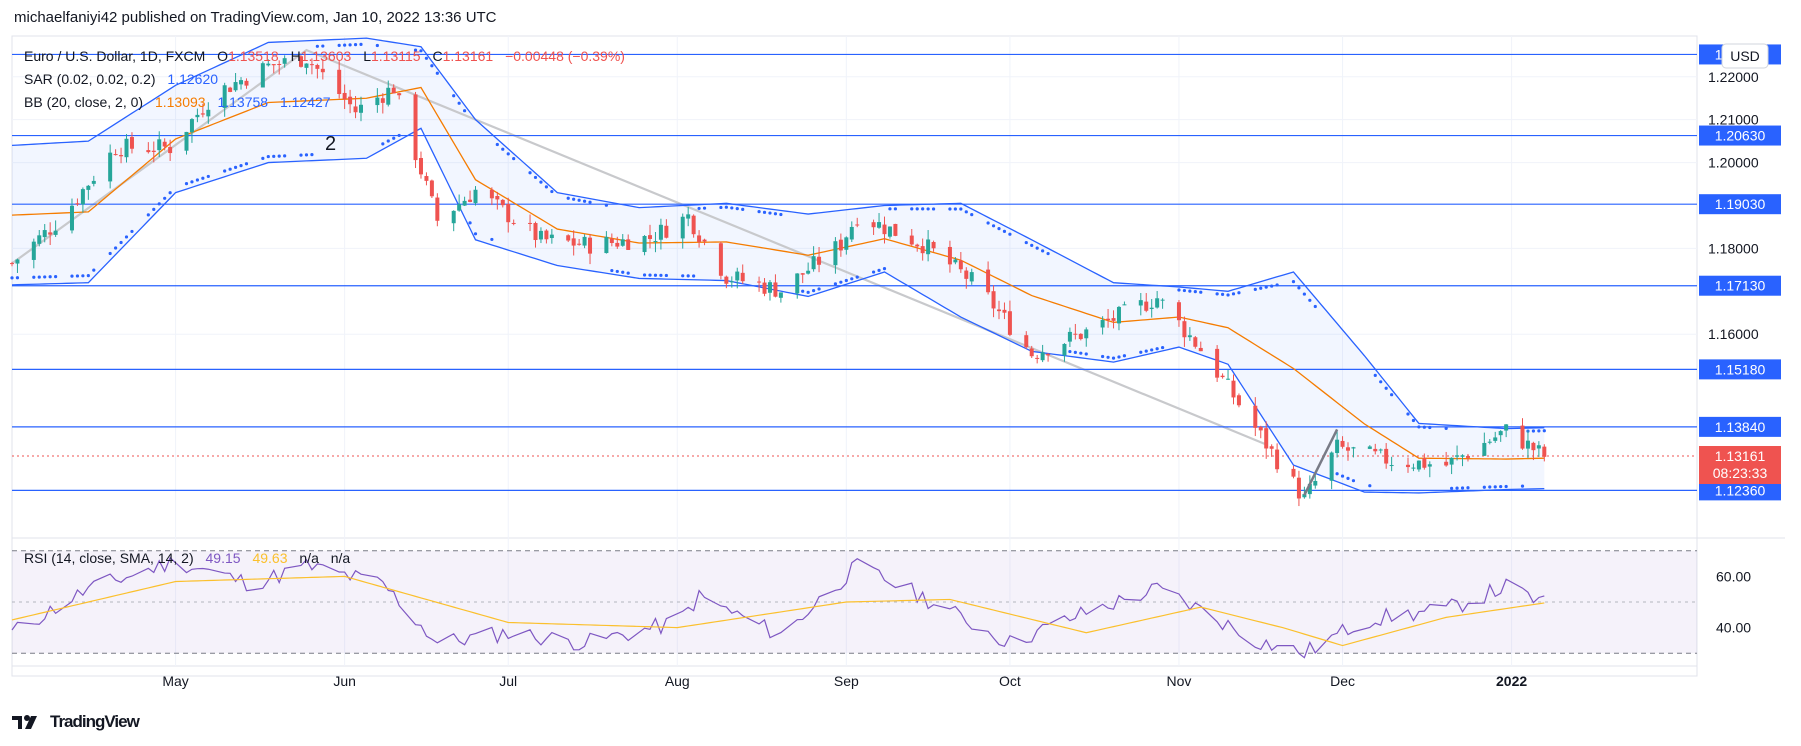 Image resolution: width=1801 pixels, height=746 pixels. What do you see at coordinates (76, 722) in the screenshot?
I see `footer-brand: TradingView` at bounding box center [76, 722].